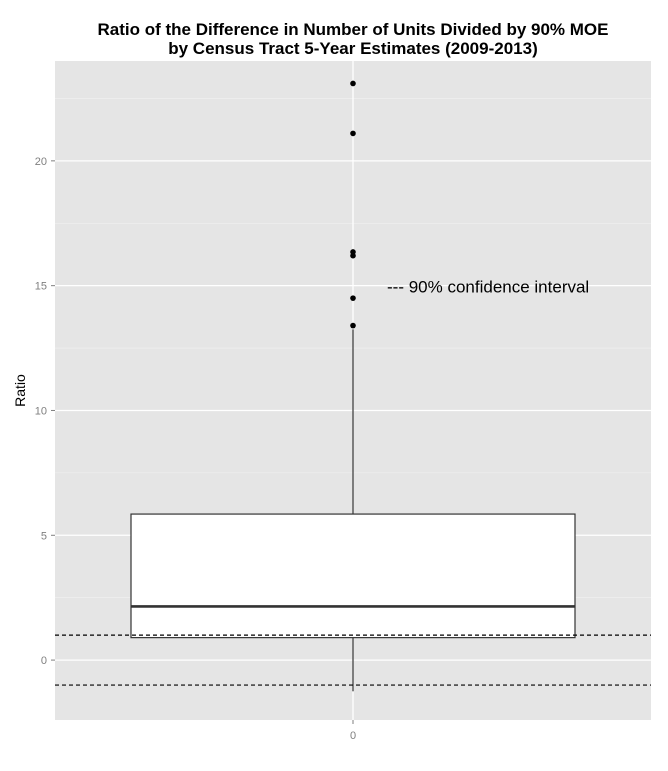  What do you see at coordinates (353, 576) in the screenshot?
I see `box-iqr` at bounding box center [353, 576].